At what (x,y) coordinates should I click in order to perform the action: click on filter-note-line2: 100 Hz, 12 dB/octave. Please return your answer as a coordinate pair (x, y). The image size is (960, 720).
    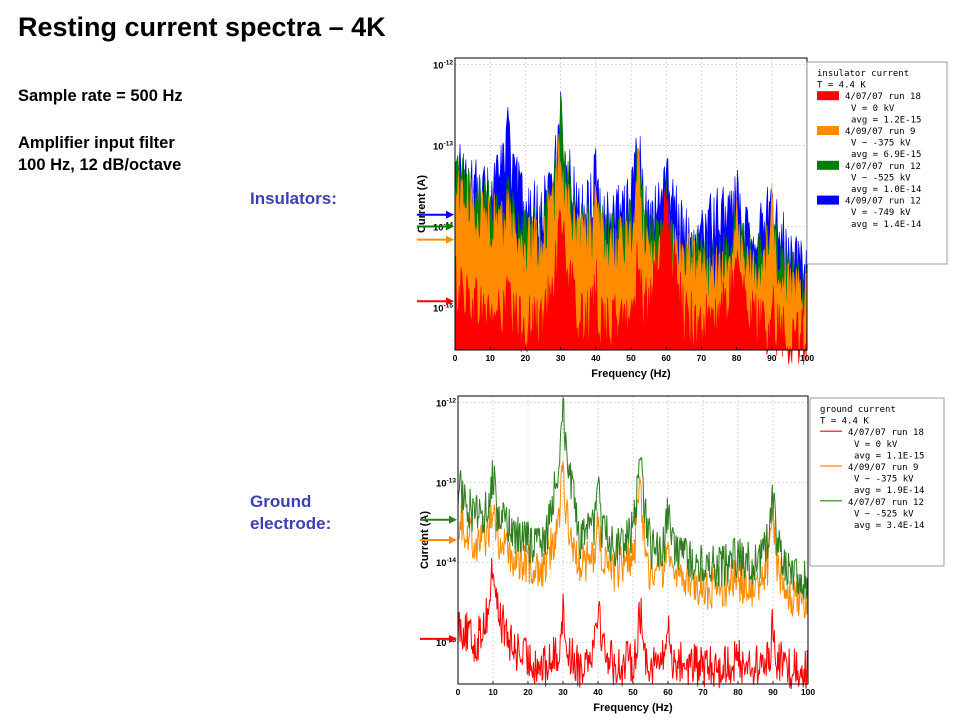
    Looking at the image, I should click on (100, 165).